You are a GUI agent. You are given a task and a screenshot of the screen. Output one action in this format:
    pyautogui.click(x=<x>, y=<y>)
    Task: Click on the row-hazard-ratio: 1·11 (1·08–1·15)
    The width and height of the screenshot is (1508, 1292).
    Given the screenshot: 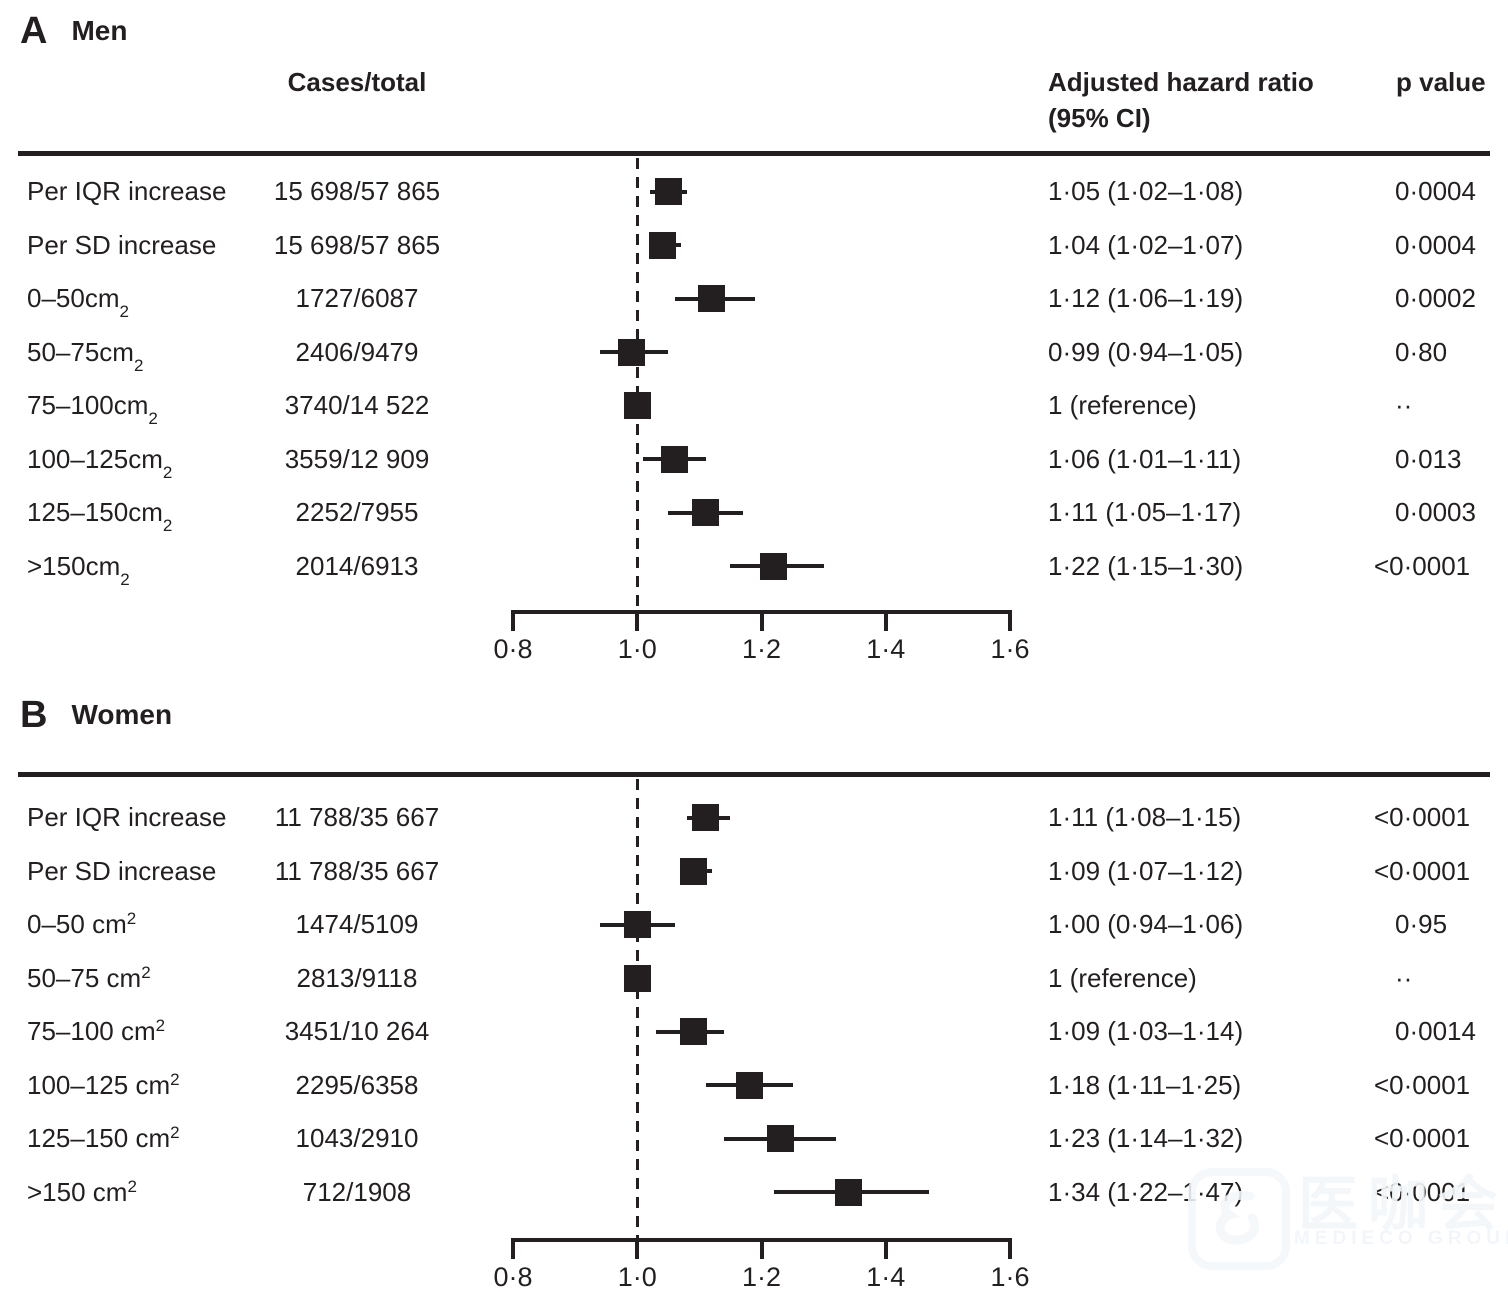 What is the action you would take?
    pyautogui.click(x=1145, y=817)
    